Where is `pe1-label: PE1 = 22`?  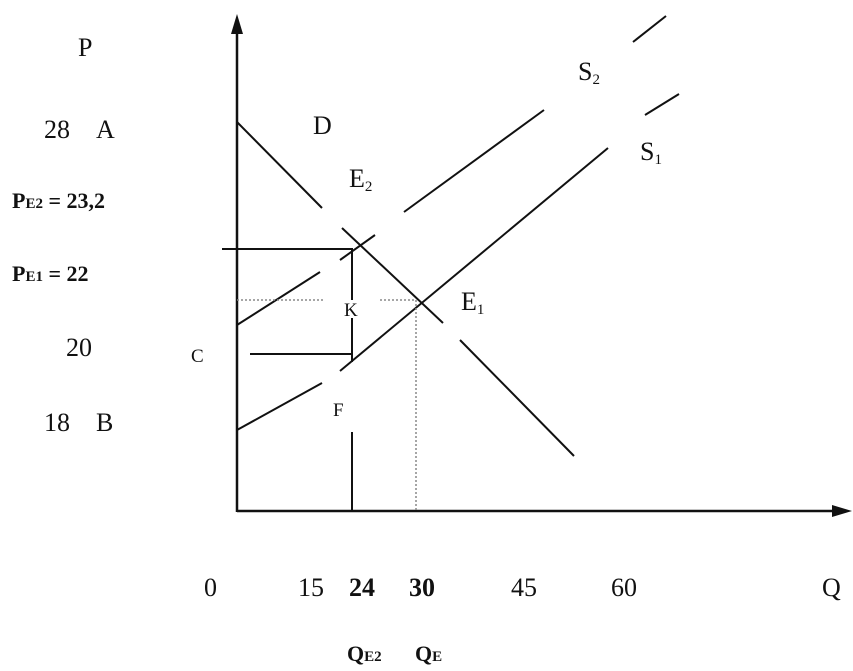 pe1-label: PE1 = 22 is located at coordinates (50, 273).